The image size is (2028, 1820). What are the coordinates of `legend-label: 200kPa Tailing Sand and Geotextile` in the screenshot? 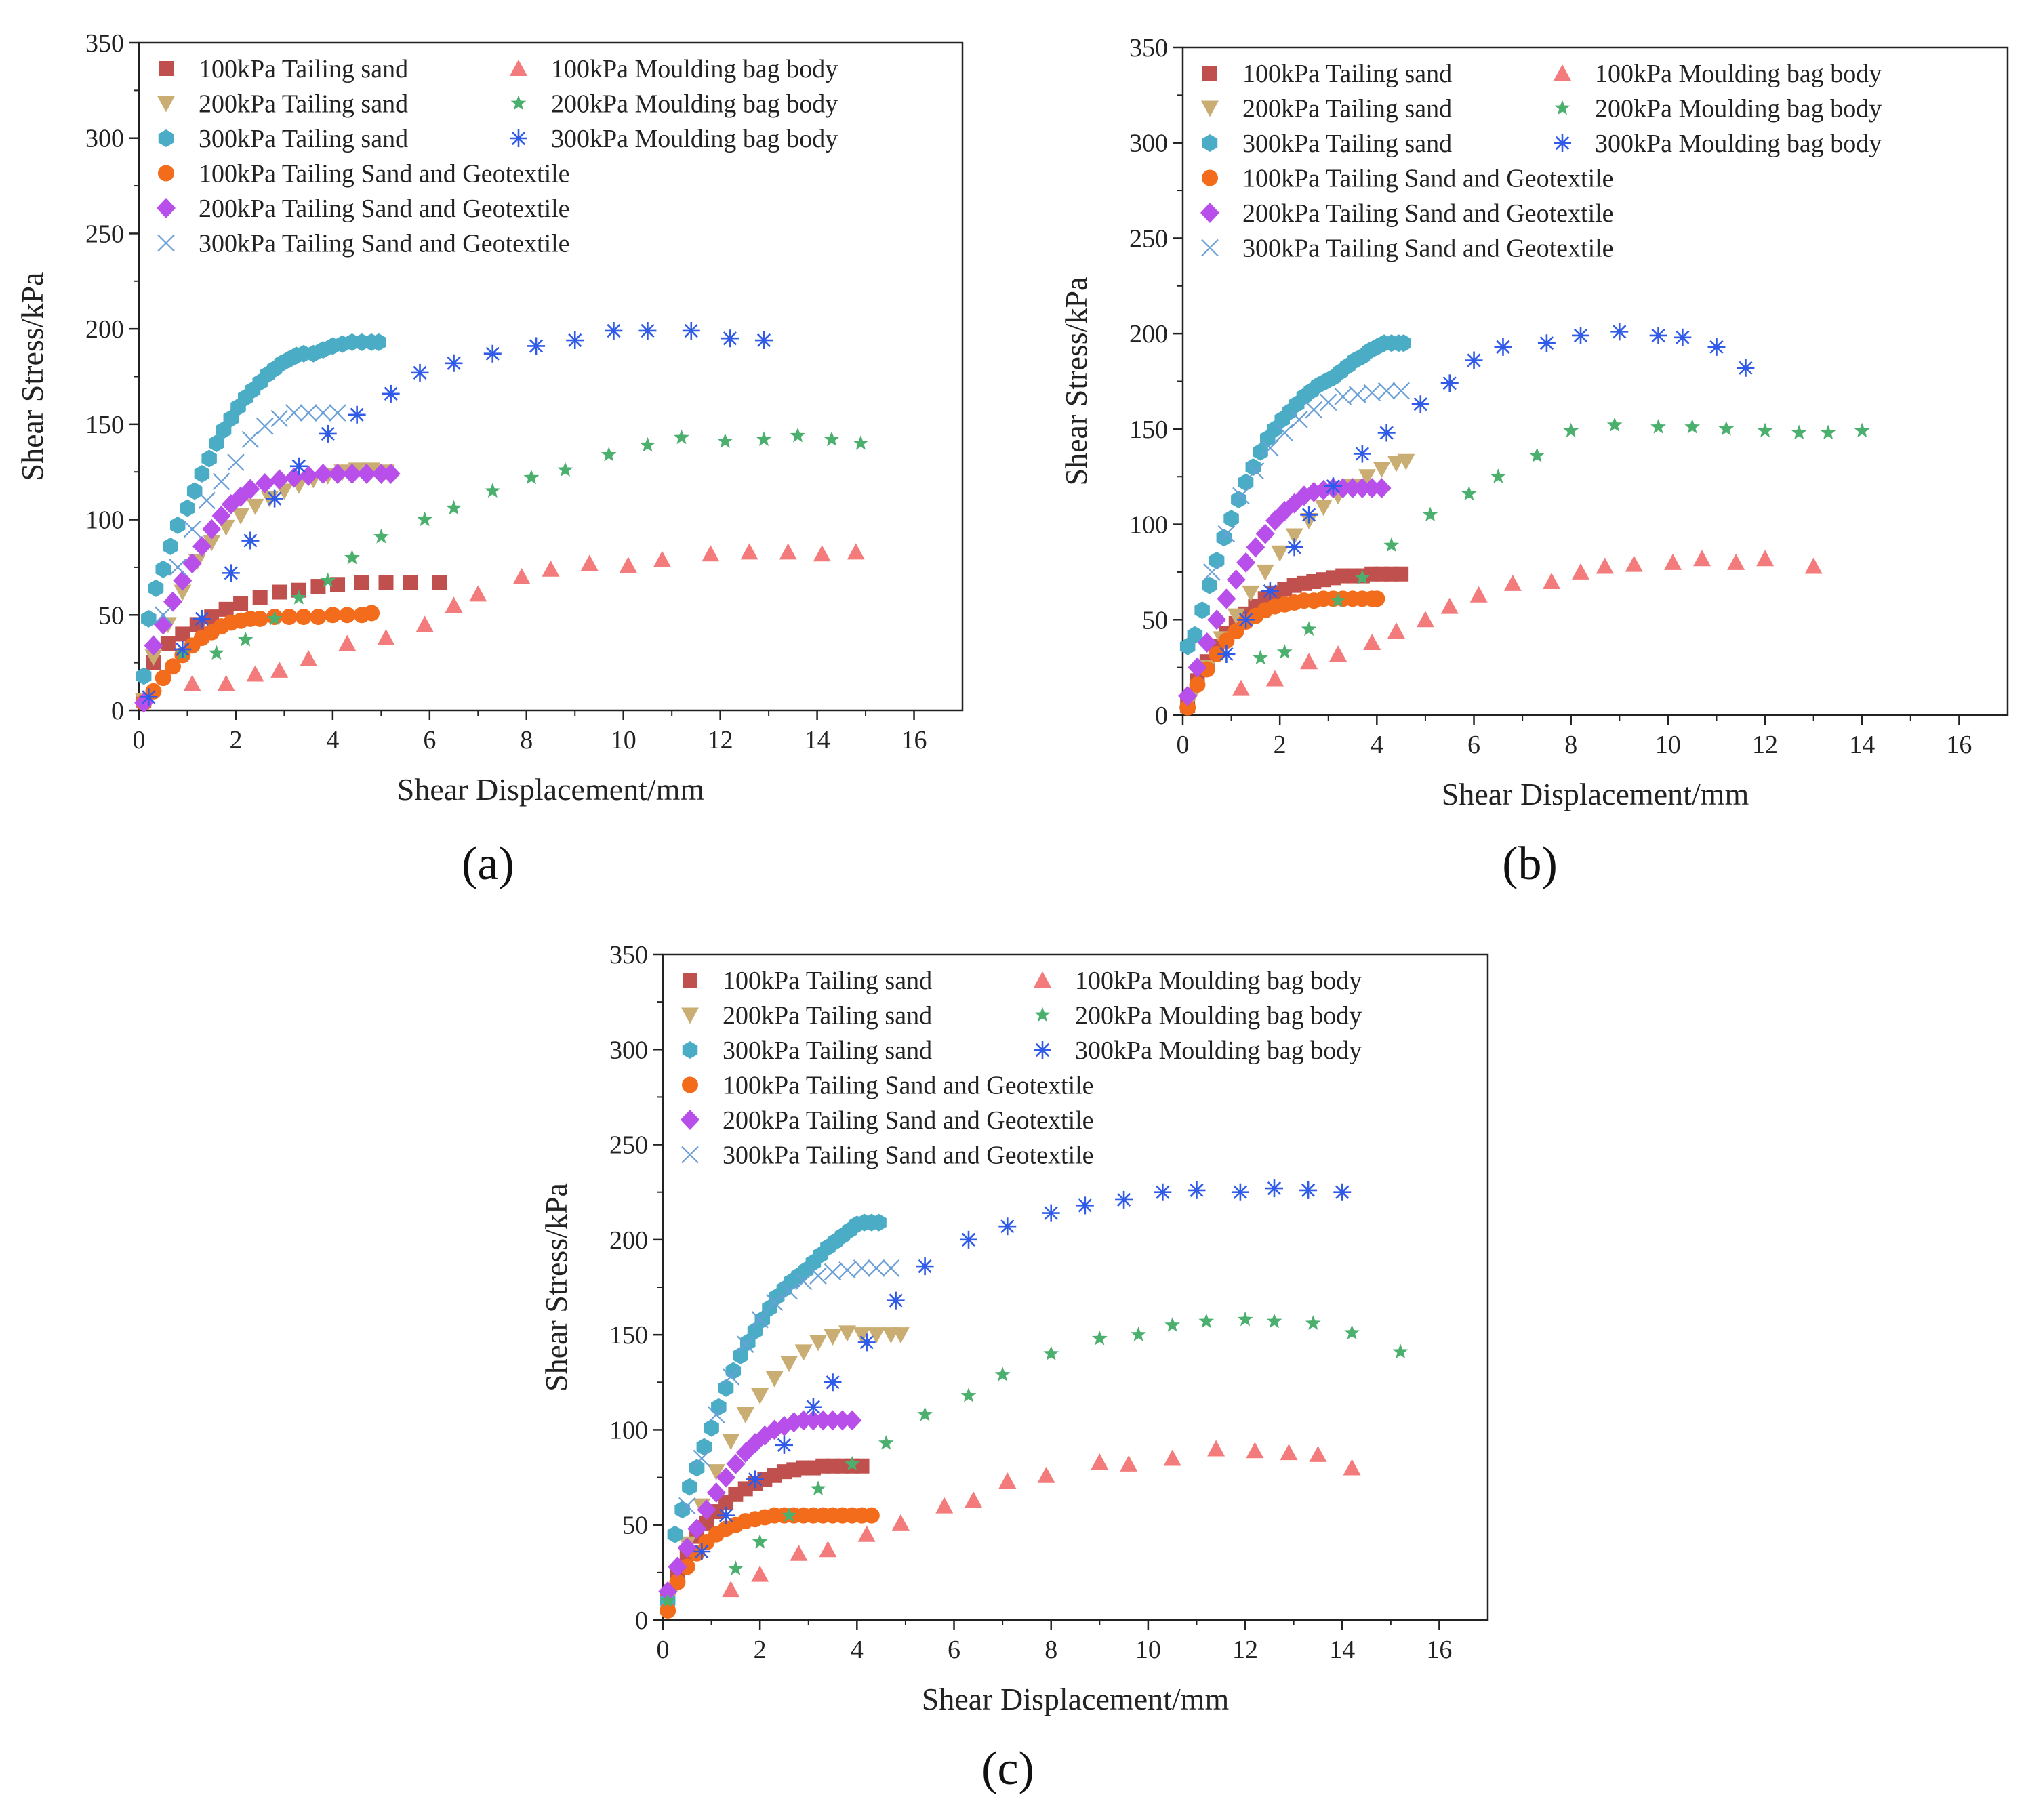 It's located at (1428, 213).